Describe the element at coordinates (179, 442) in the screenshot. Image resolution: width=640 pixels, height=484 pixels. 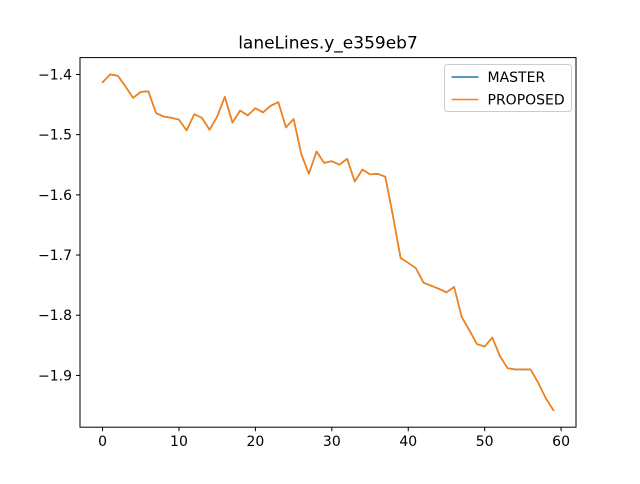
I see `x-tick-label: 10` at that location.